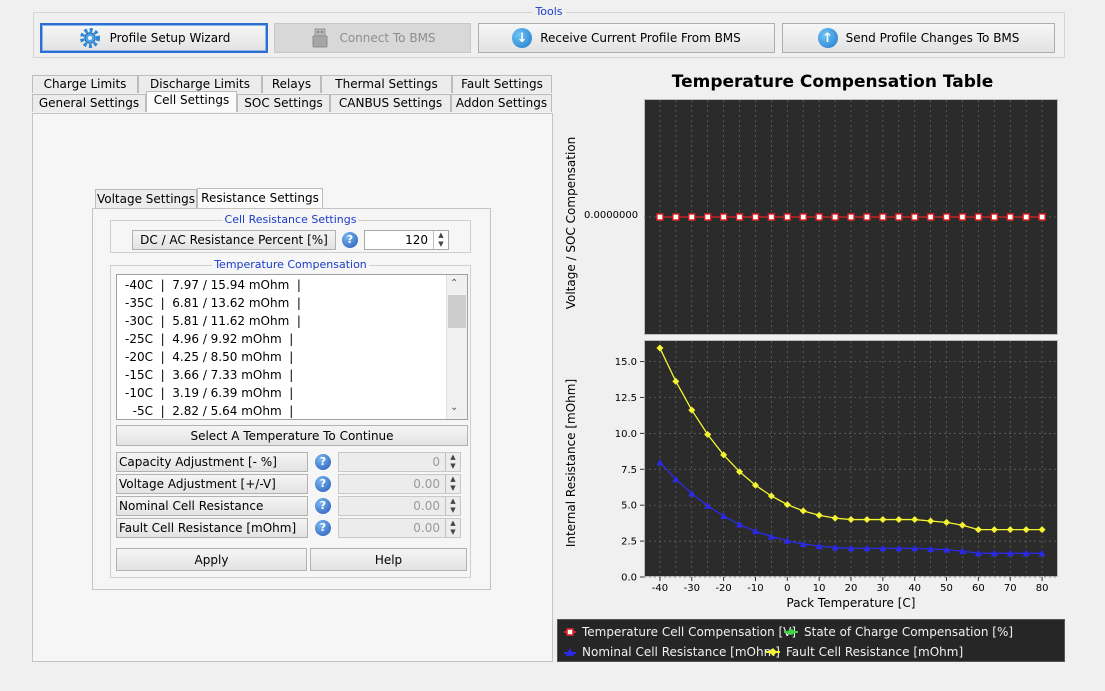  Describe the element at coordinates (454, 407) in the screenshot. I see `scroll-down-icon: ⌄` at that location.